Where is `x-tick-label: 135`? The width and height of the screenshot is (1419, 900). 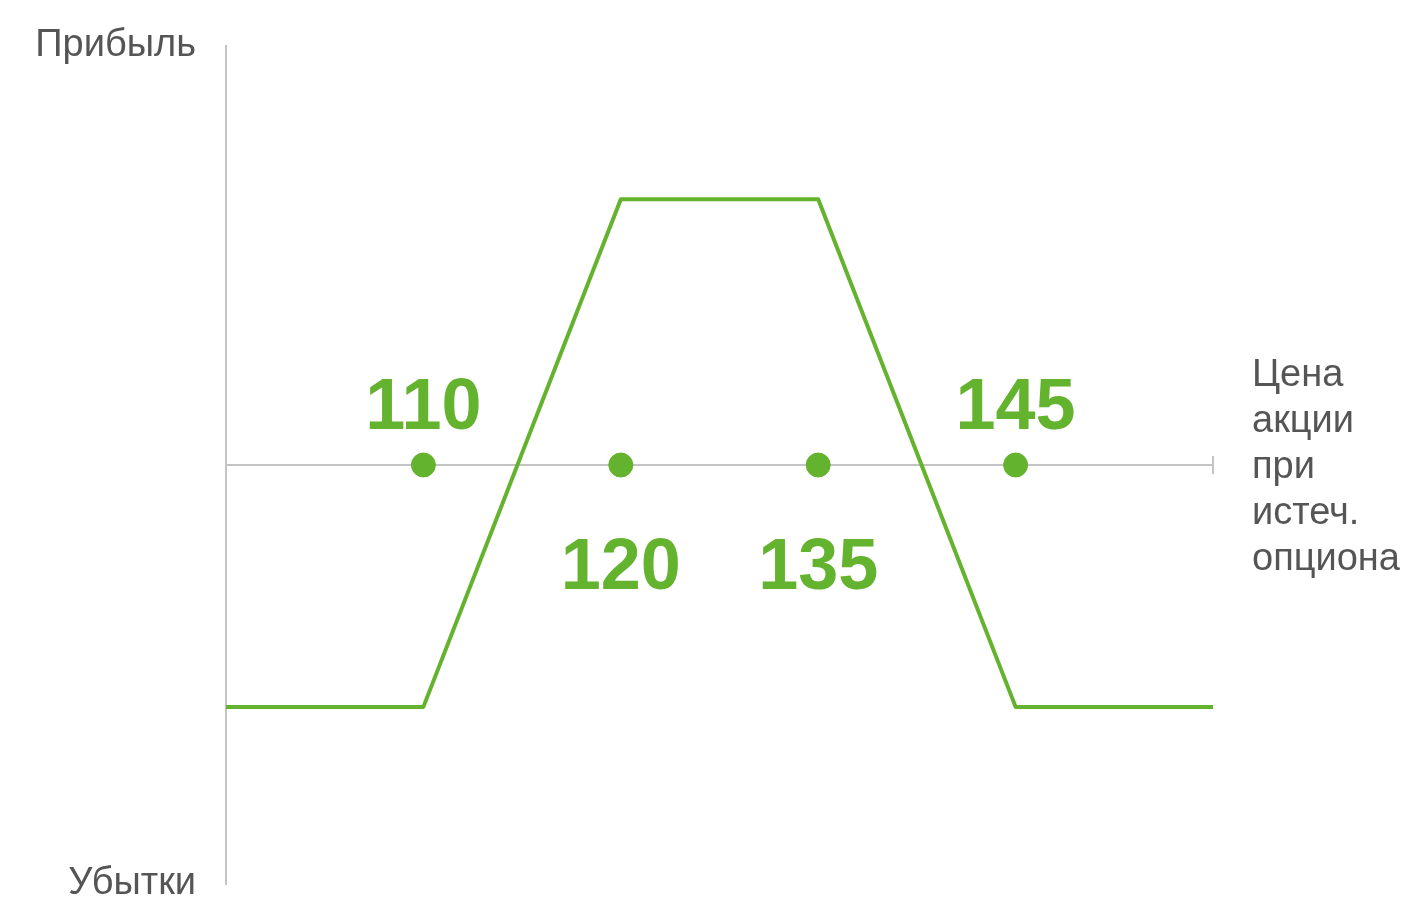
x-tick-label: 135 is located at coordinates (818, 564).